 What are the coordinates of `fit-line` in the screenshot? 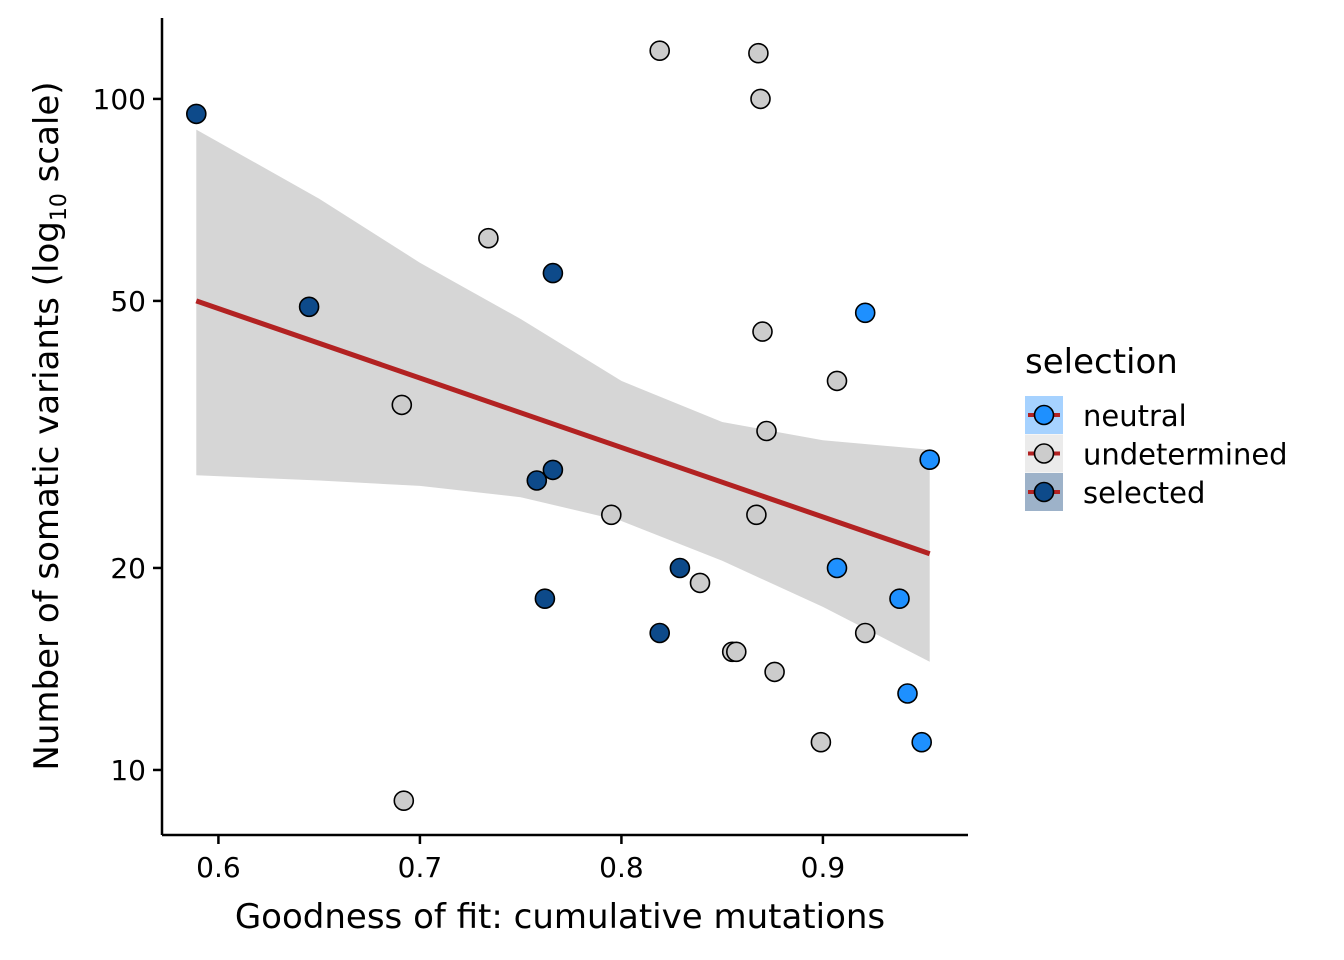 It's located at (563, 427).